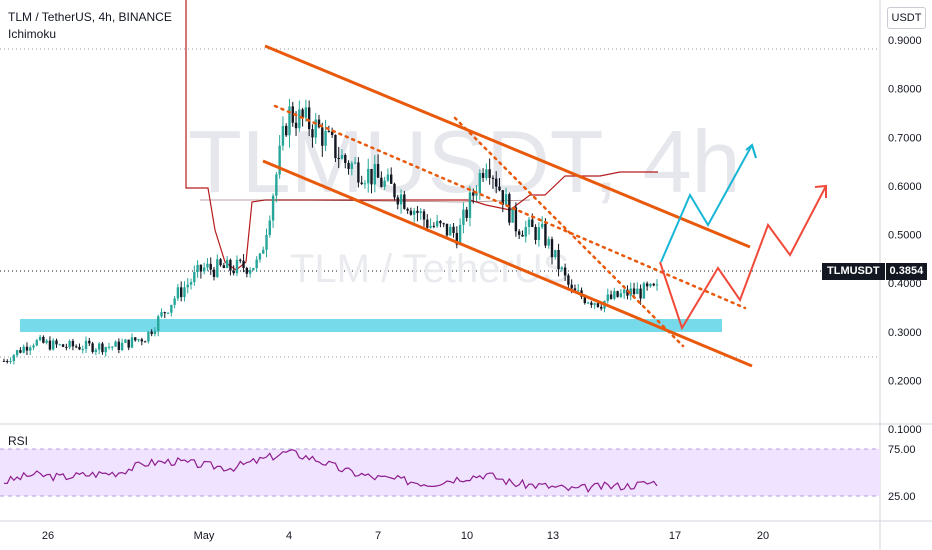  I want to click on rsi-pane: 75.00 25.00, so click(458, 473).